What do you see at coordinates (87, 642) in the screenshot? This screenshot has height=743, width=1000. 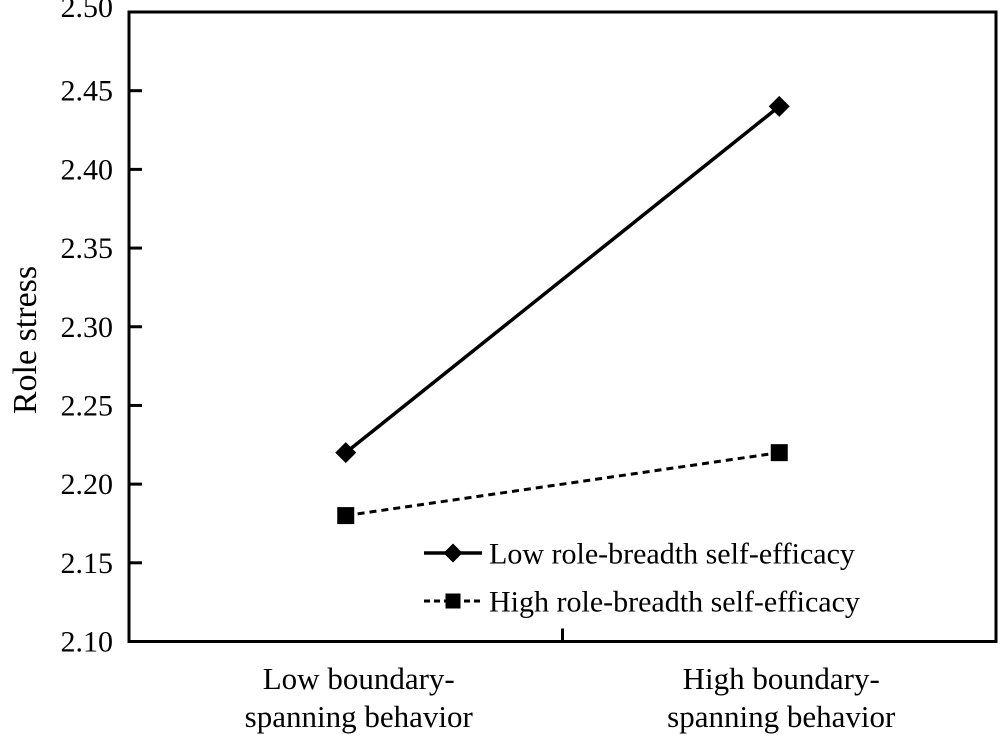 I see `y-tick-label: 2.10` at bounding box center [87, 642].